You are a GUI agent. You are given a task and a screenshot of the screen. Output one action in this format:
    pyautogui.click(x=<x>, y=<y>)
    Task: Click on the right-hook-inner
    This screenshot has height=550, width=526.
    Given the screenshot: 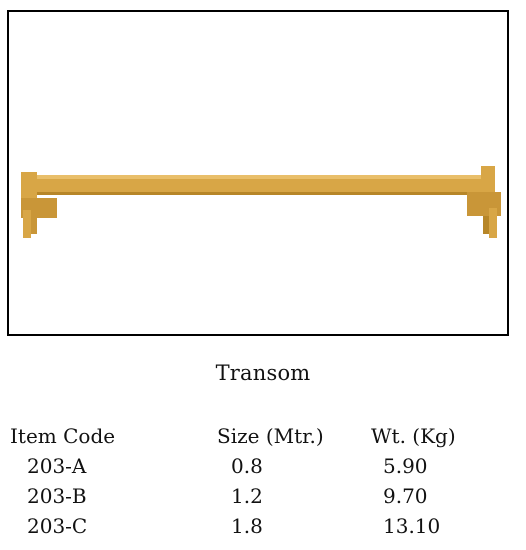 What is the action you would take?
    pyautogui.click(x=486, y=225)
    